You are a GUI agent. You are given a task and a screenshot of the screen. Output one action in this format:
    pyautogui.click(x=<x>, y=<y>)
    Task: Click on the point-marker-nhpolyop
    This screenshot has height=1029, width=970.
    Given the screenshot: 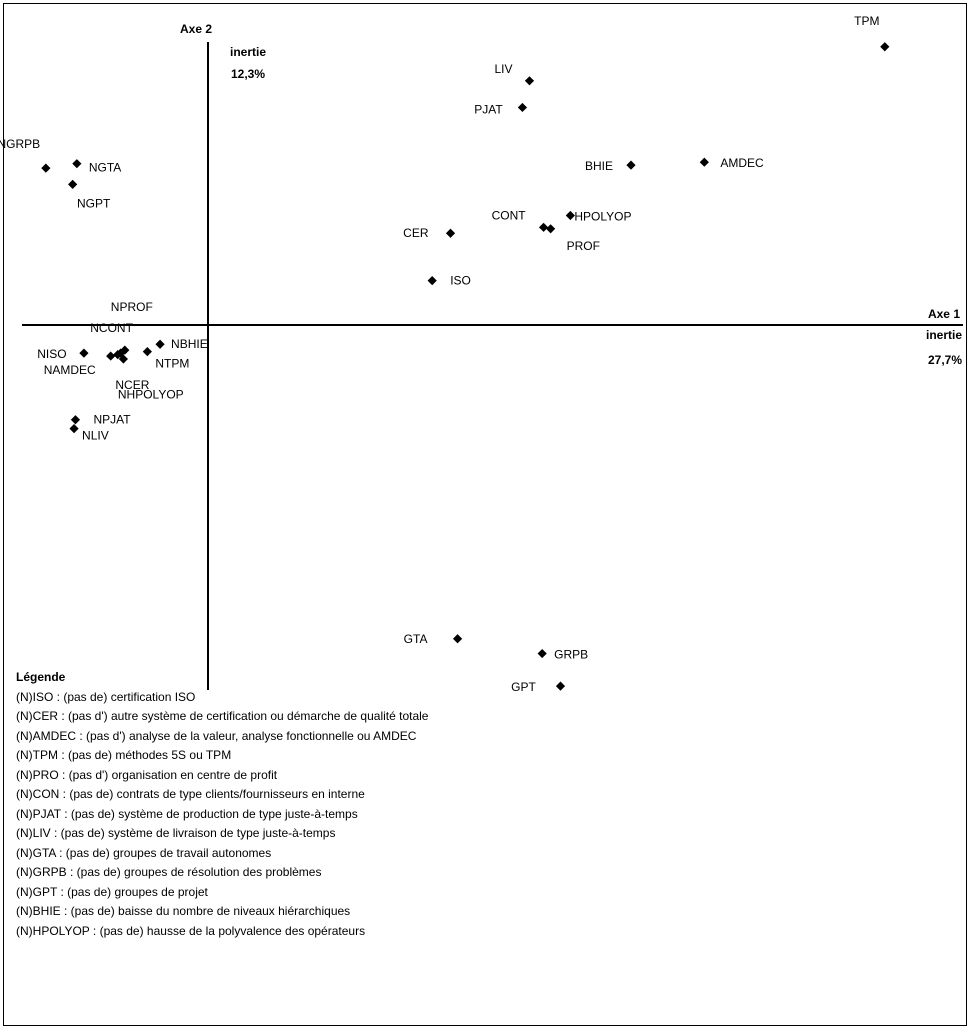 What is the action you would take?
    pyautogui.click(x=118, y=355)
    